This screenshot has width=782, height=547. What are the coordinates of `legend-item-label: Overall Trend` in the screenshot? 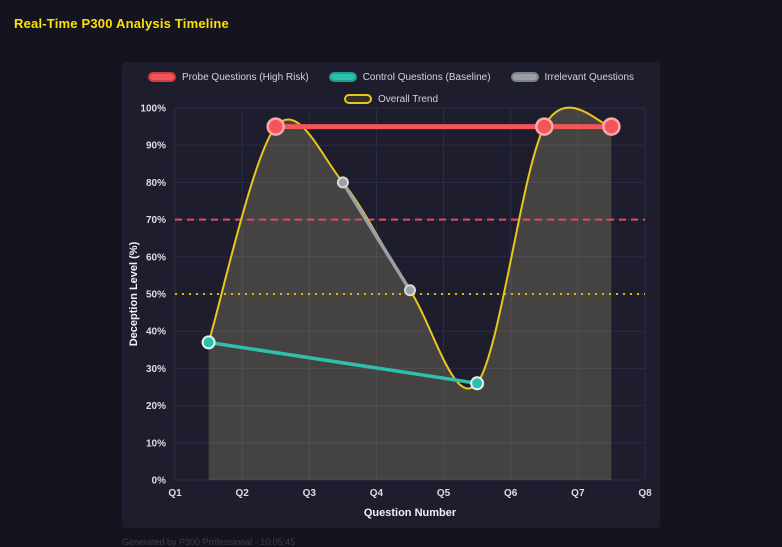 It's located at (408, 99).